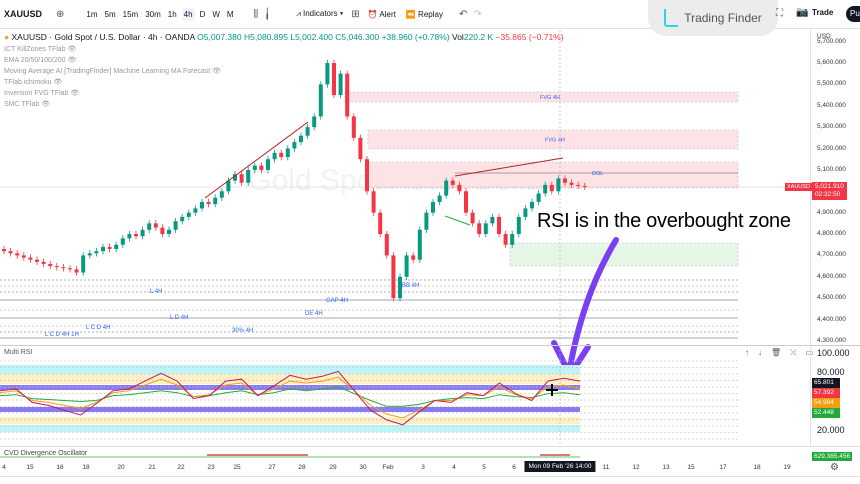 This screenshot has width=860, height=484. I want to click on rsi-band, so click(290, 420).